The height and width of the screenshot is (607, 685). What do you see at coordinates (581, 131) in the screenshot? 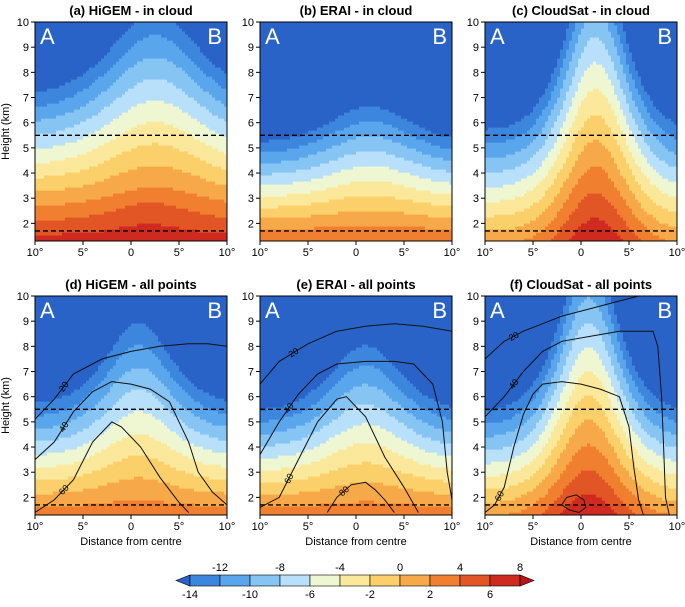
I see `field-c` at bounding box center [581, 131].